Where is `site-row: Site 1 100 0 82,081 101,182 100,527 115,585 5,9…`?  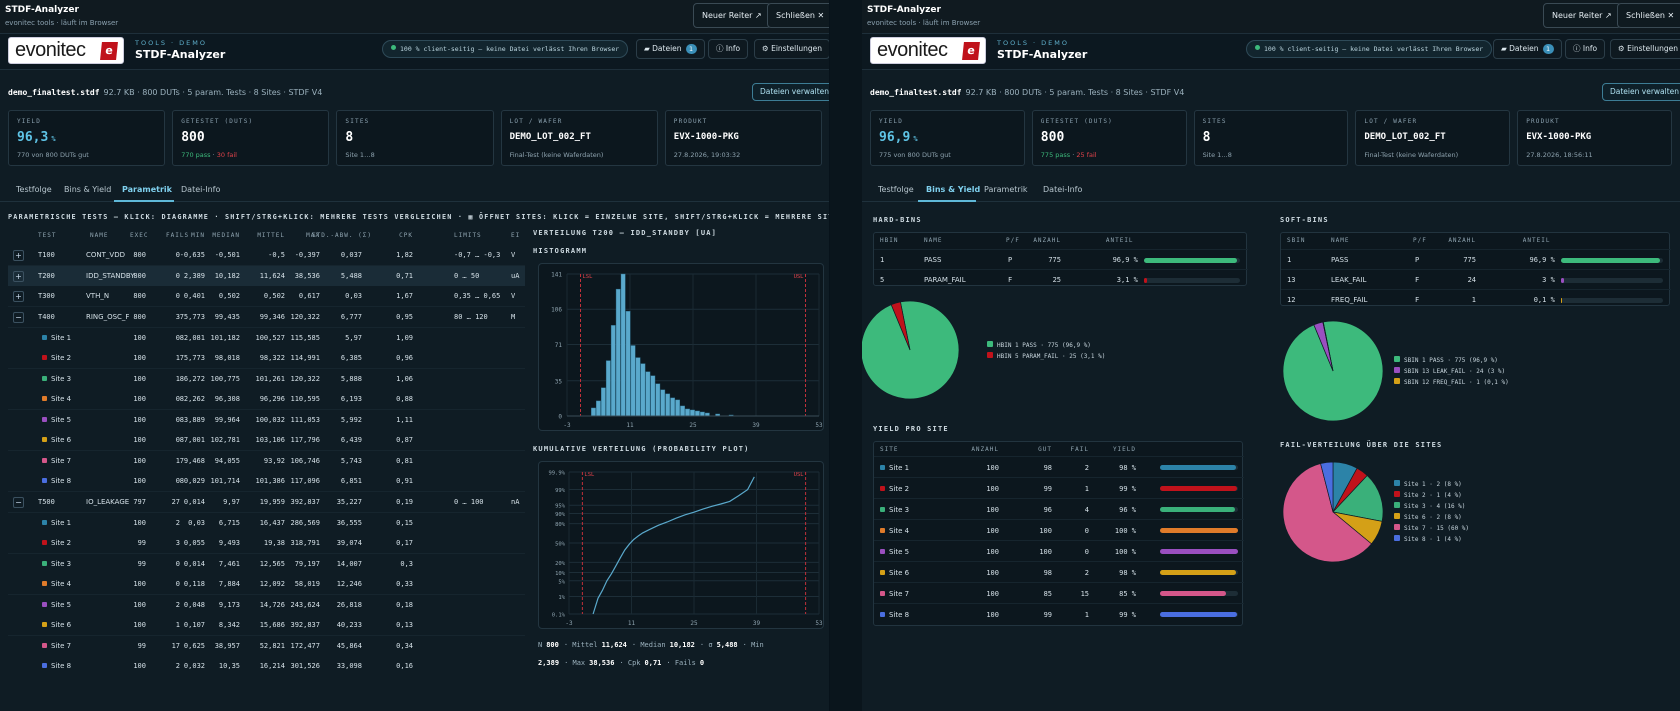
site-row: Site 1 100 0 82,081 101,182 100,527 115,585 5,9… is located at coordinates (266, 338).